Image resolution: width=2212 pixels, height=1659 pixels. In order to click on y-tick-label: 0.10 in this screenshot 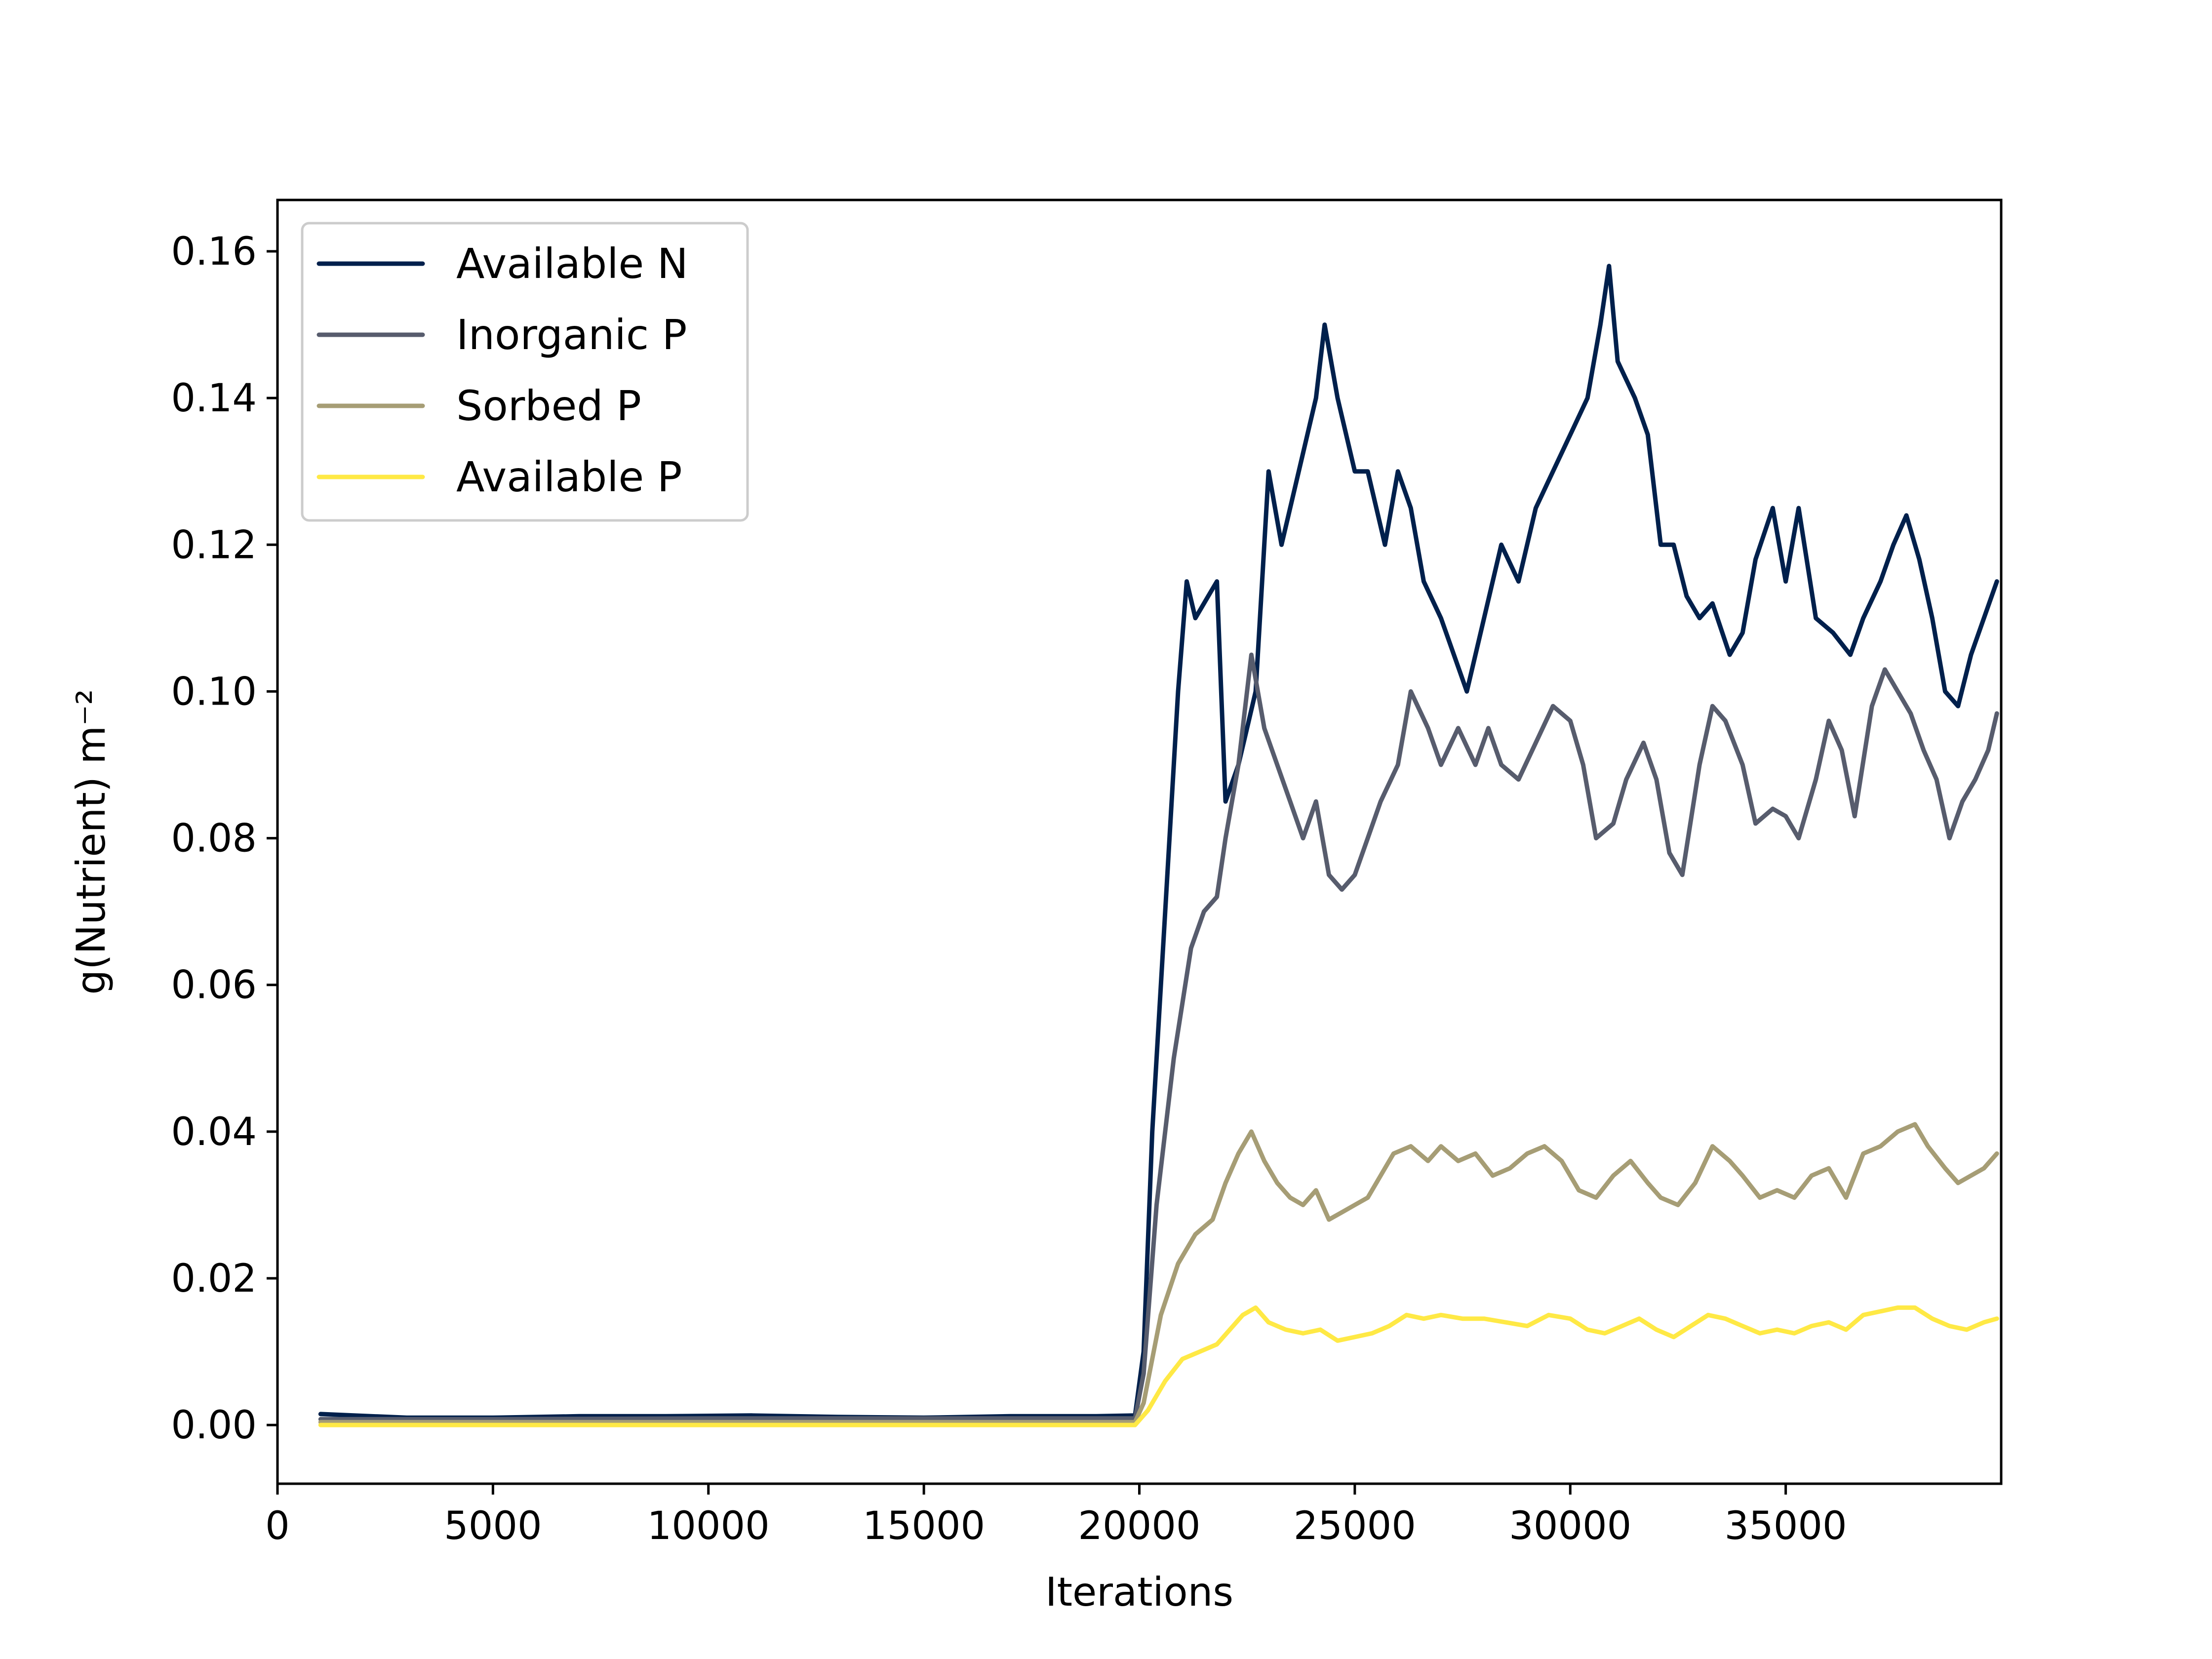, I will do `click(214, 692)`.